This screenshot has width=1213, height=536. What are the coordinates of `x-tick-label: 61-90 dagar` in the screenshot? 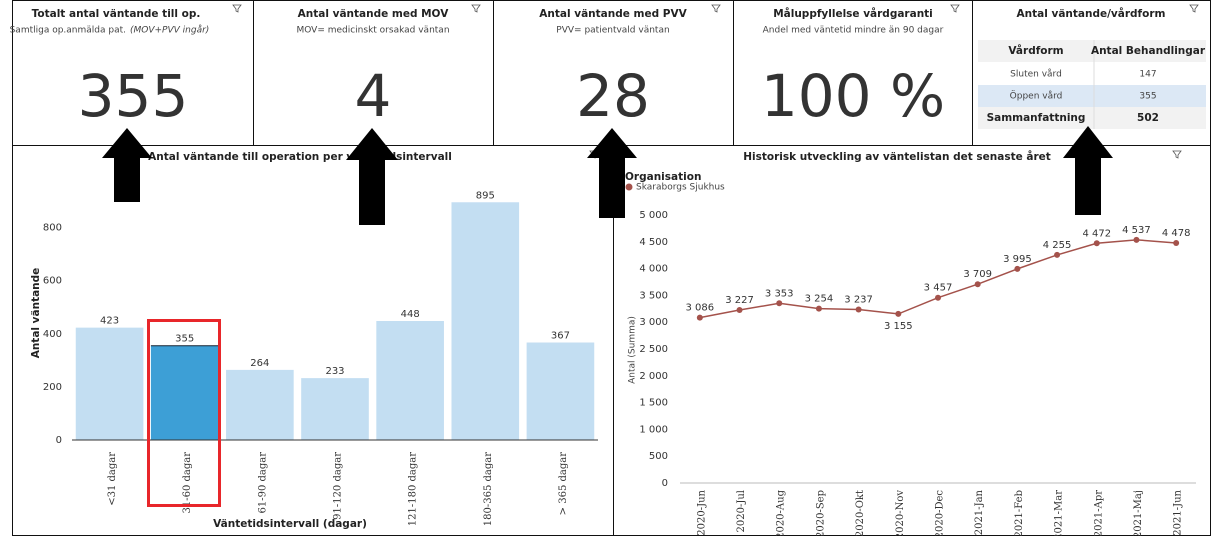 It's located at (262, 483).